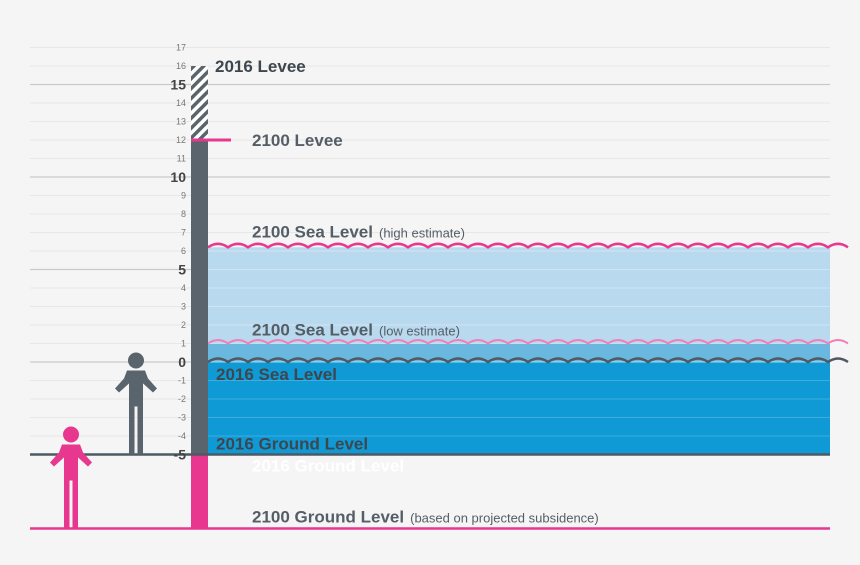 This screenshot has height=565, width=860. I want to click on y-axis: 17 16 14 13 12 11 9 8 7 6 4 3 2 1 -1 -2 -3 -4 15 10 5 0 -5, so click(178, 253).